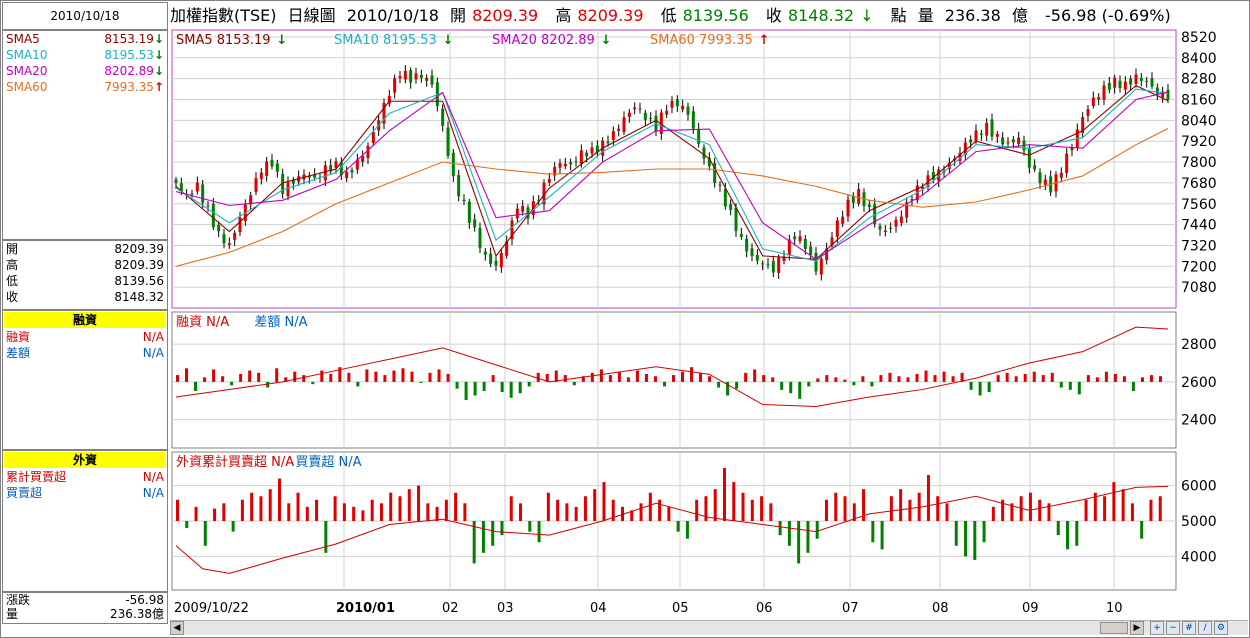 The height and width of the screenshot is (638, 1250). I want to click on ohlc-panel: 開 8209.39 高 8209.39 低 8139.56 收 8148.32, so click(85, 275).